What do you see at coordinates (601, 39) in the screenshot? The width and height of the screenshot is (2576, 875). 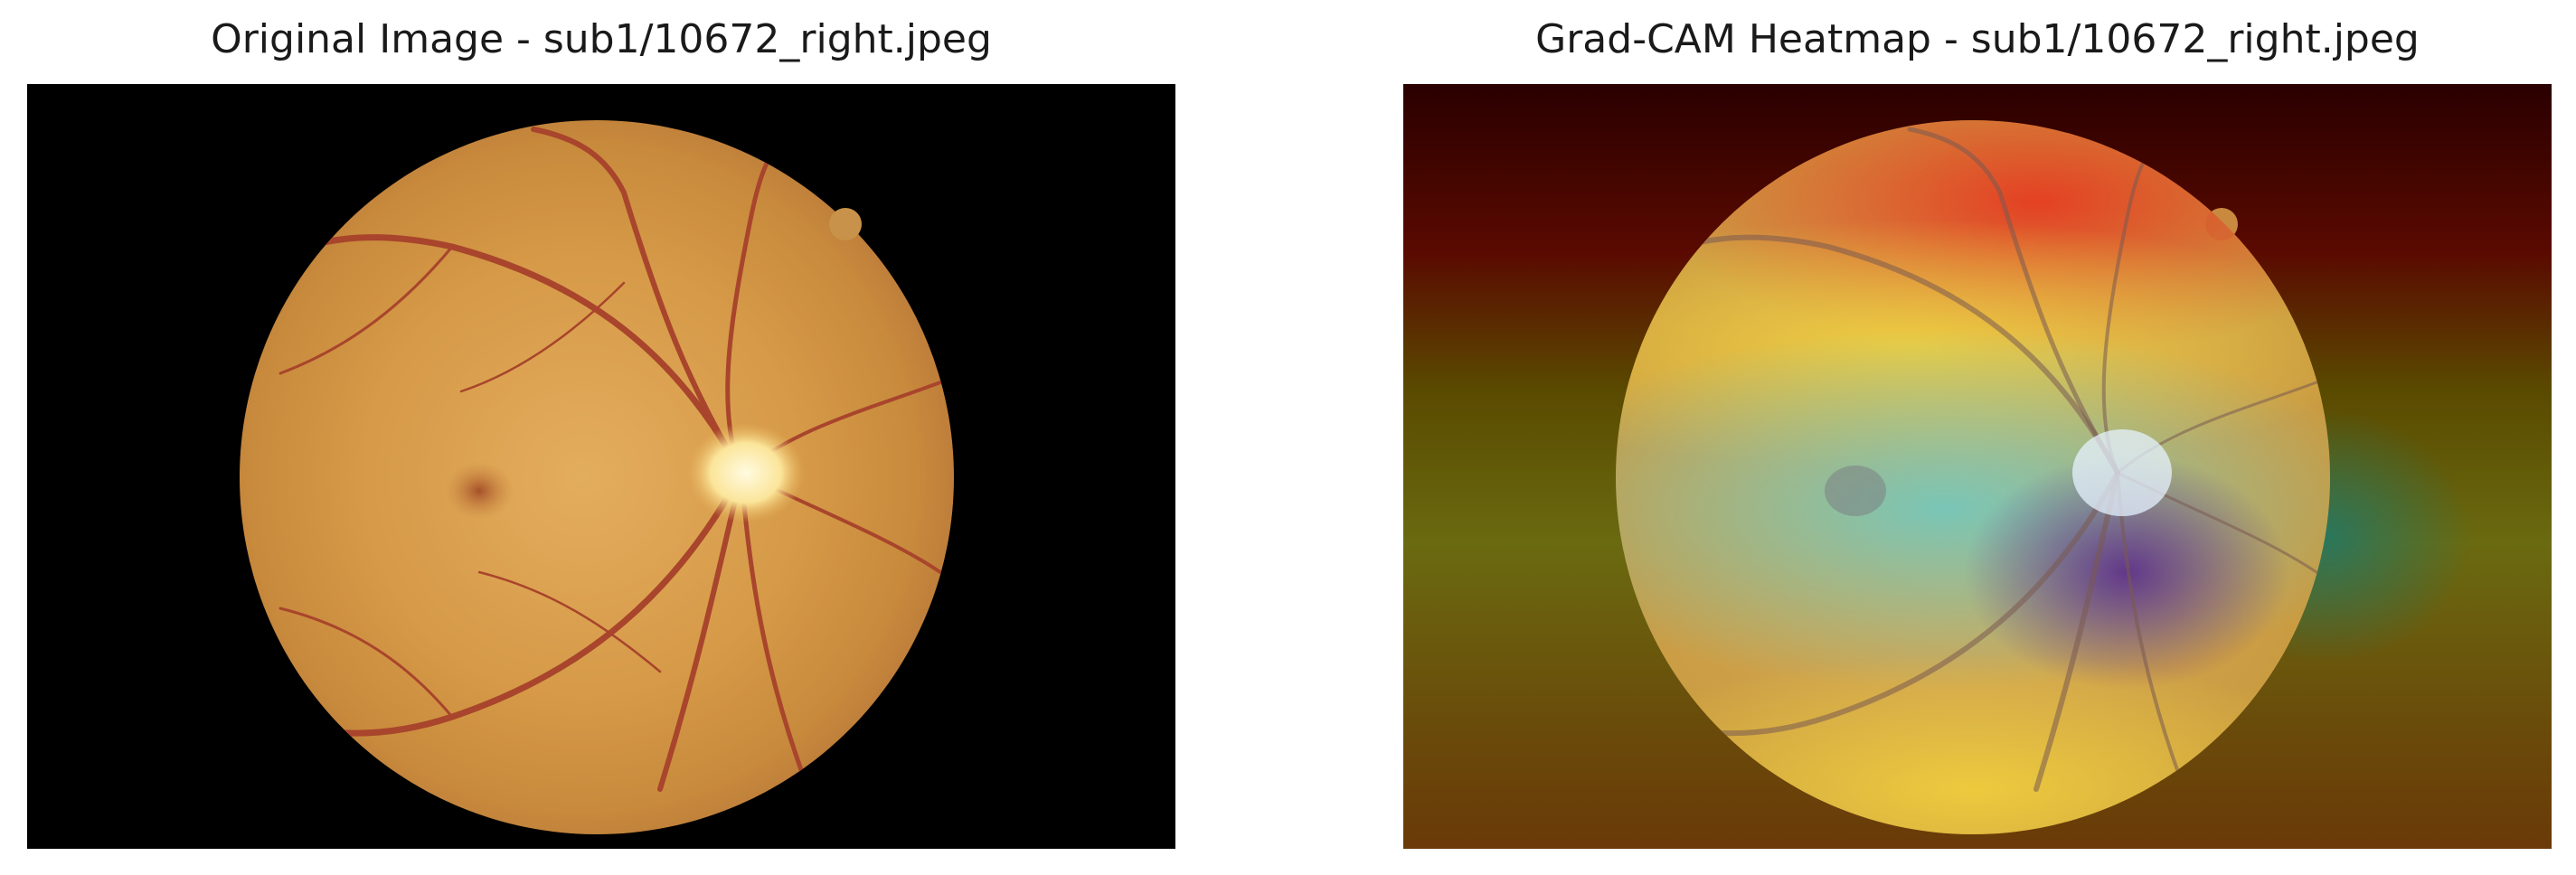 I see `original-image-title: Original Image - sub1/10672_right.jpeg` at bounding box center [601, 39].